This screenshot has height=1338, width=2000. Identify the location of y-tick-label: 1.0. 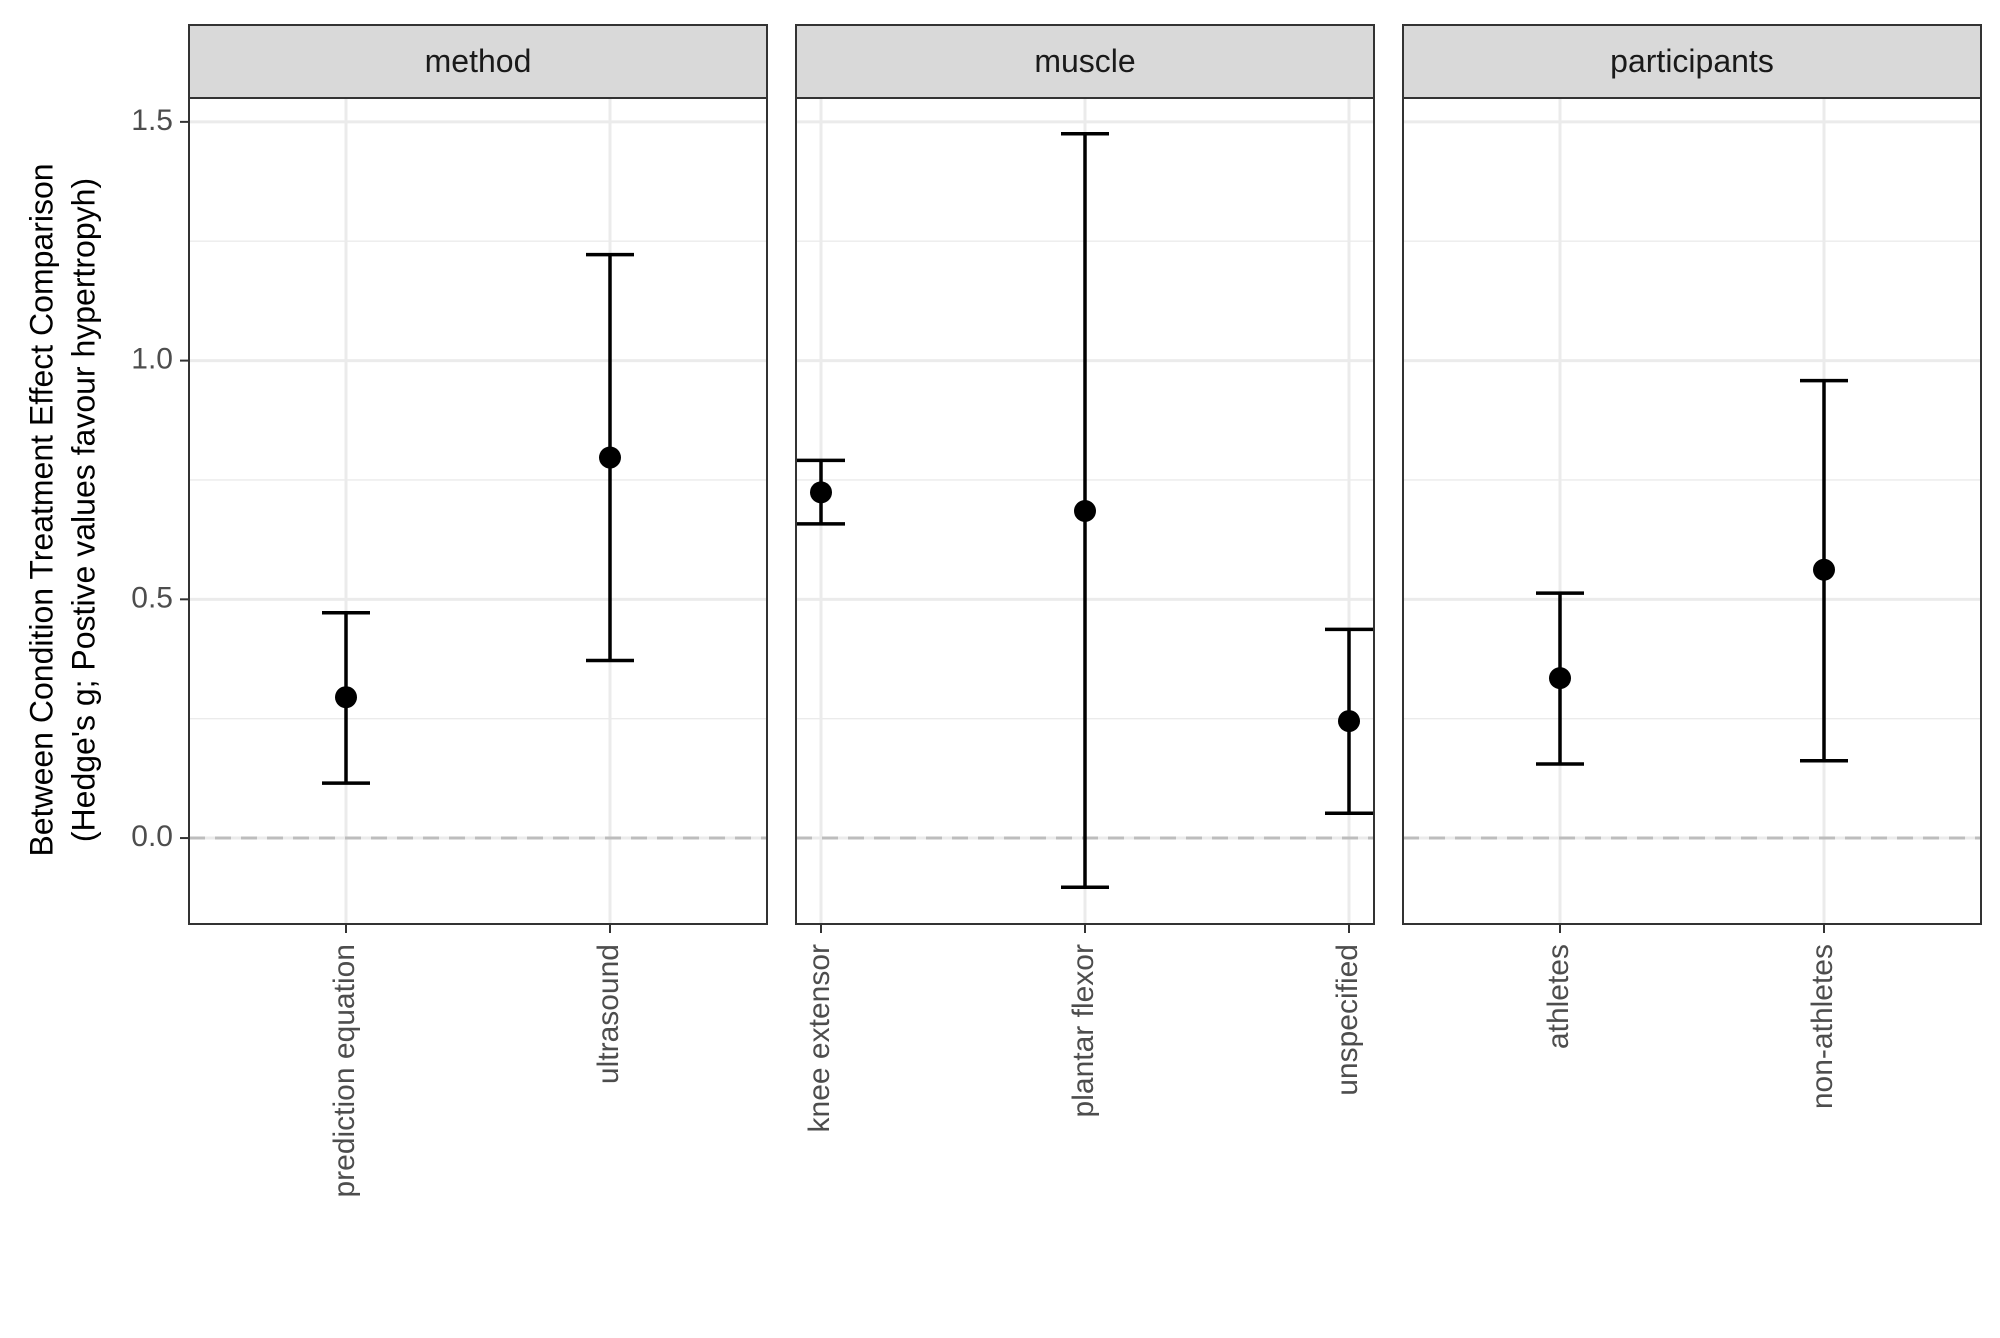
(152, 359).